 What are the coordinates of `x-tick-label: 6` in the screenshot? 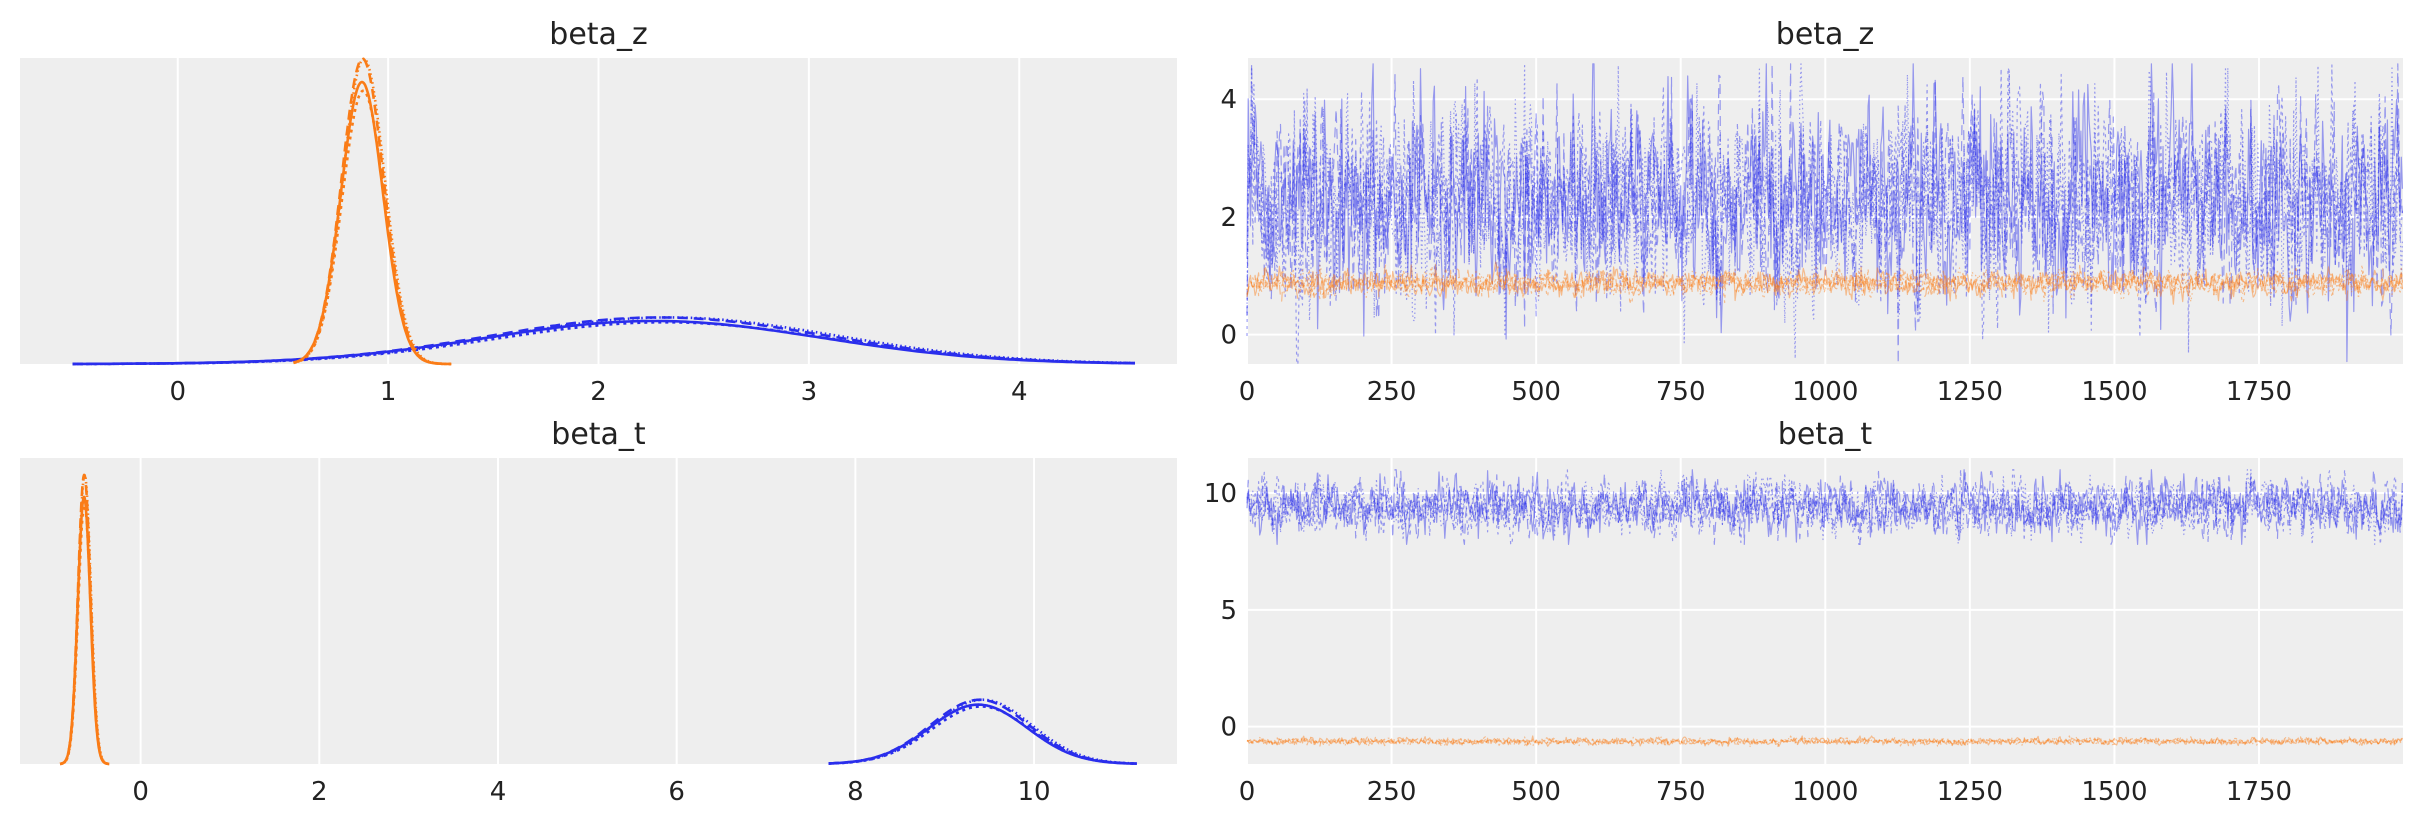 It's located at (676, 792).